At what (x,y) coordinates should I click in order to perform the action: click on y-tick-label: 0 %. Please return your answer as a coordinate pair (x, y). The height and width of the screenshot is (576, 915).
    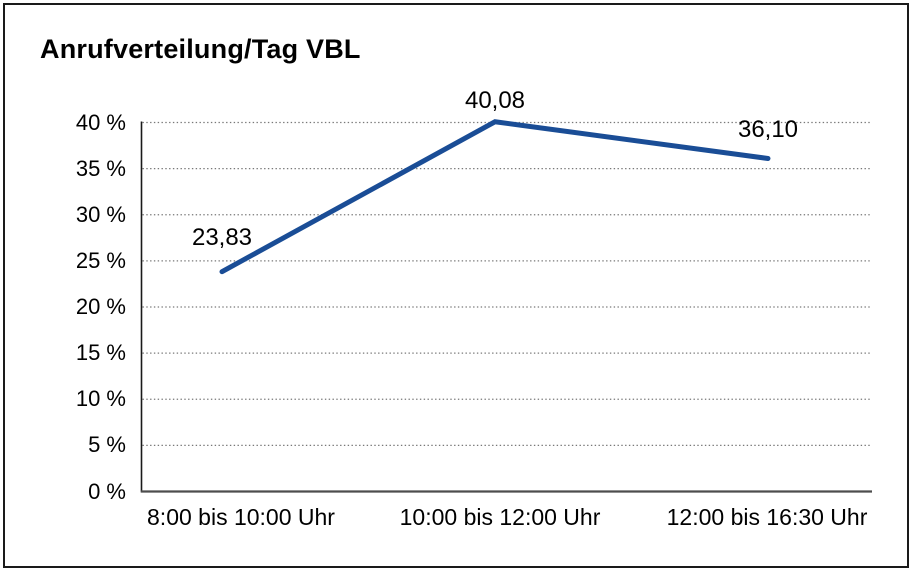
    Looking at the image, I should click on (107, 491).